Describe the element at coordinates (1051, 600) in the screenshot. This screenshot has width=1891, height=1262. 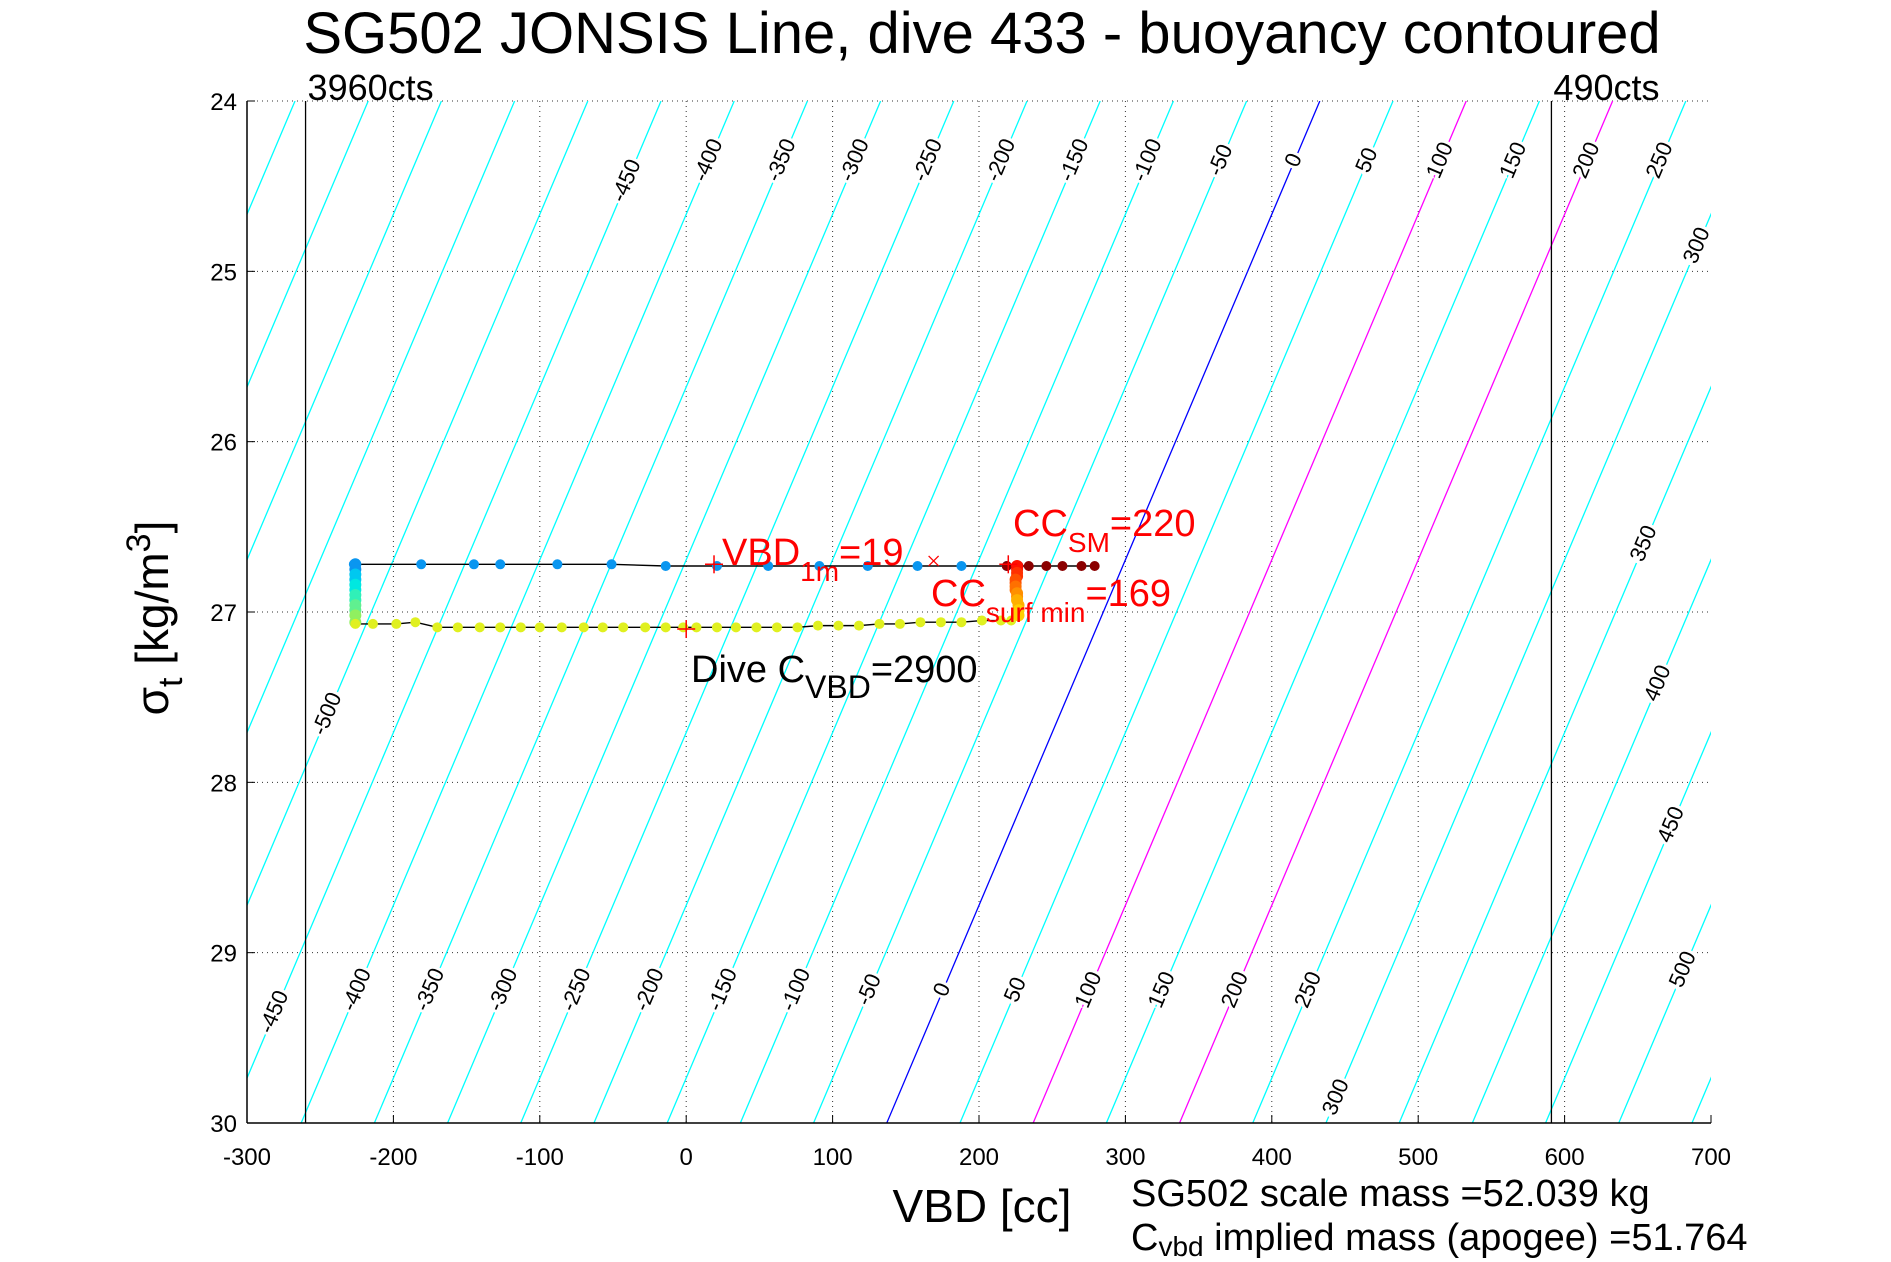
I see `annotation-ccsurf: CCsurf min=169` at that location.